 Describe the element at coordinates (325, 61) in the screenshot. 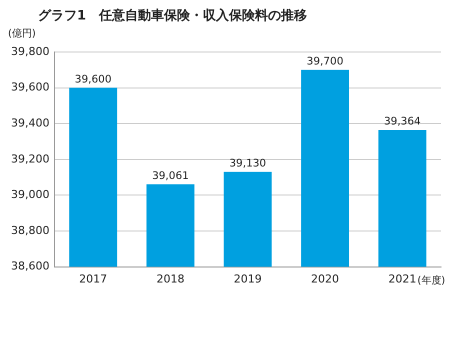

I see `data-label: 39,700` at that location.